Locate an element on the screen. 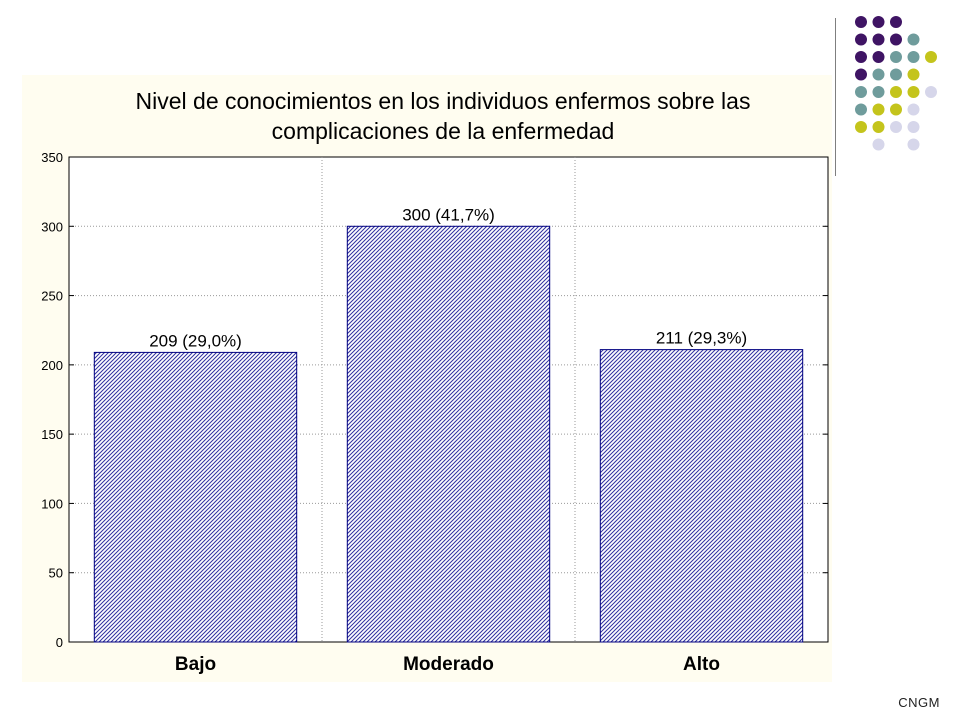 The width and height of the screenshot is (960, 720). chart-title-line: complicaciones de la enfermedad is located at coordinates (443, 131).